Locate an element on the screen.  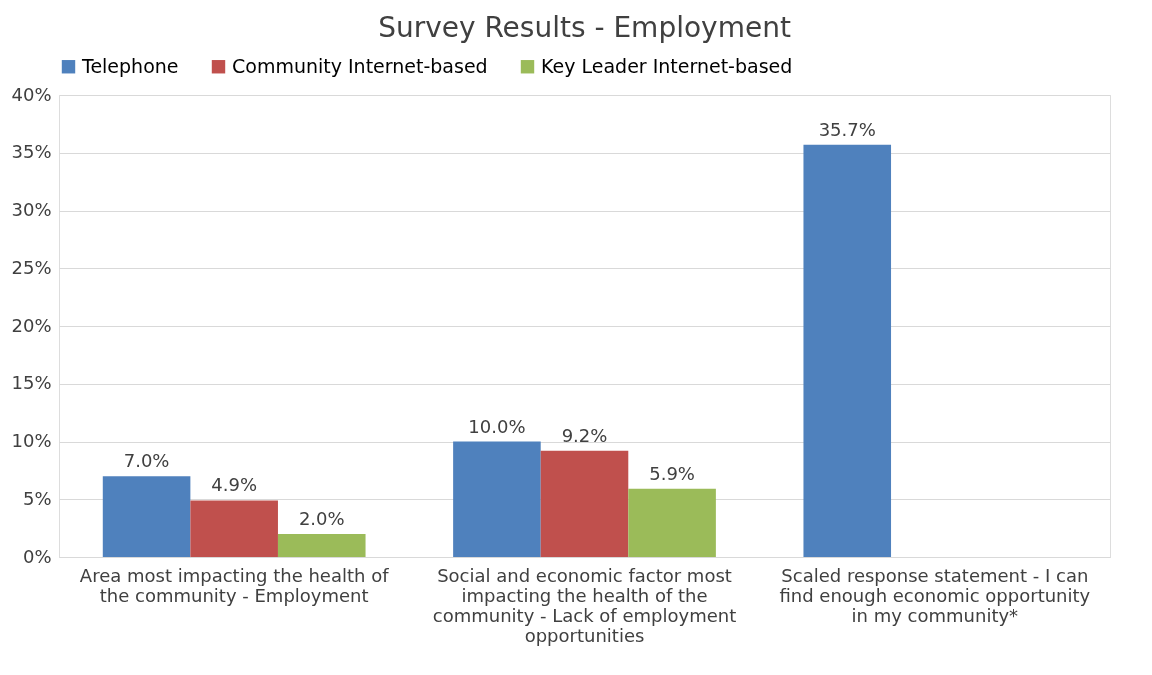
x-tick-label: Area most impacting the health of the community - Employment is located at coordinates (234, 585).